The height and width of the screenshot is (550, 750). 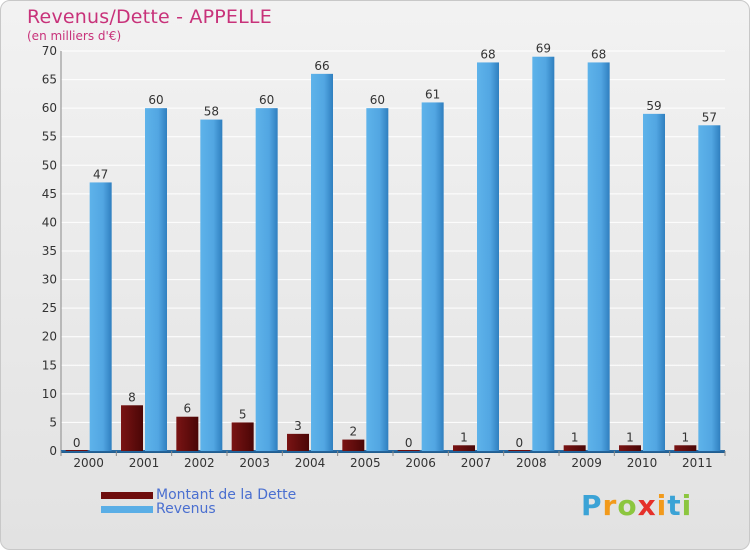 I want to click on data-label-revenus: 66, so click(x=321, y=66).